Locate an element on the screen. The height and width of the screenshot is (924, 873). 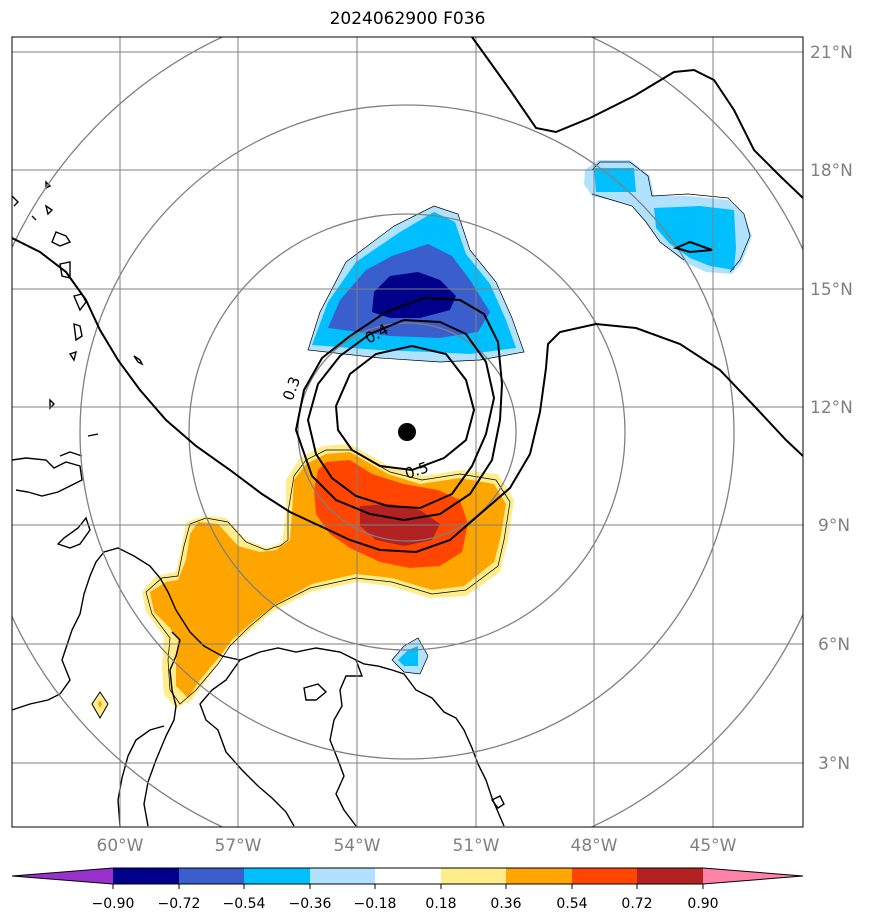
colorbar-extend-low is located at coordinates (62, 876).